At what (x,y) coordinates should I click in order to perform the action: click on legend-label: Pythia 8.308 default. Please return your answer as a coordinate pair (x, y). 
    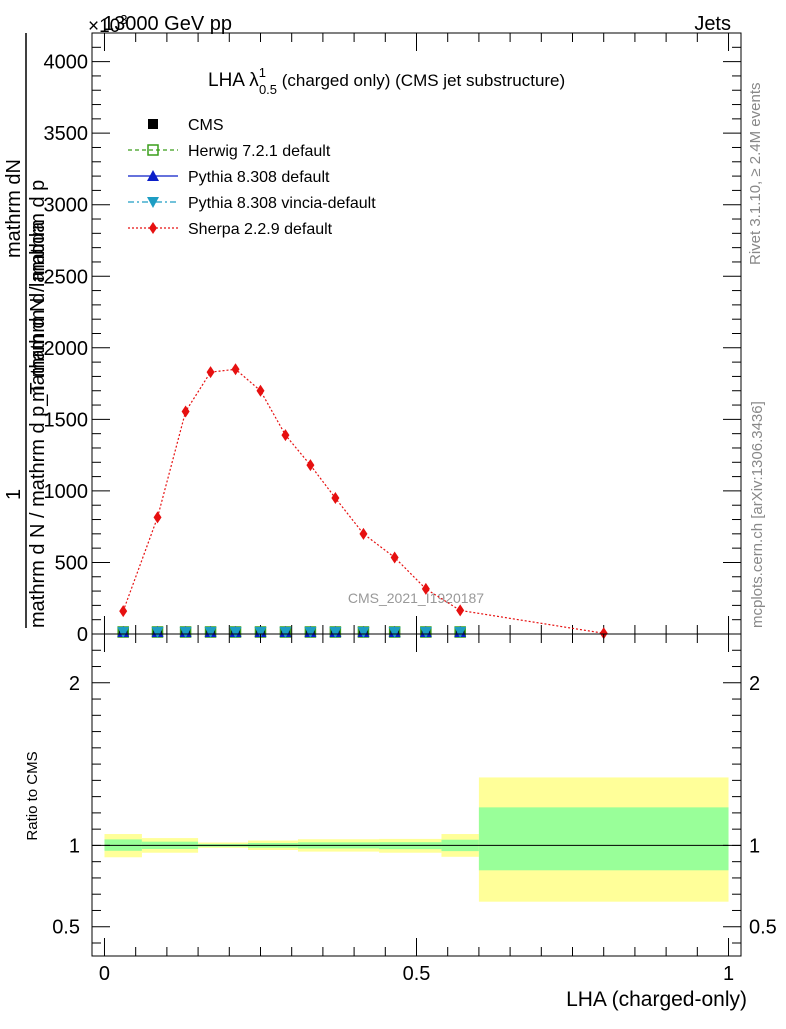
    Looking at the image, I should click on (259, 177).